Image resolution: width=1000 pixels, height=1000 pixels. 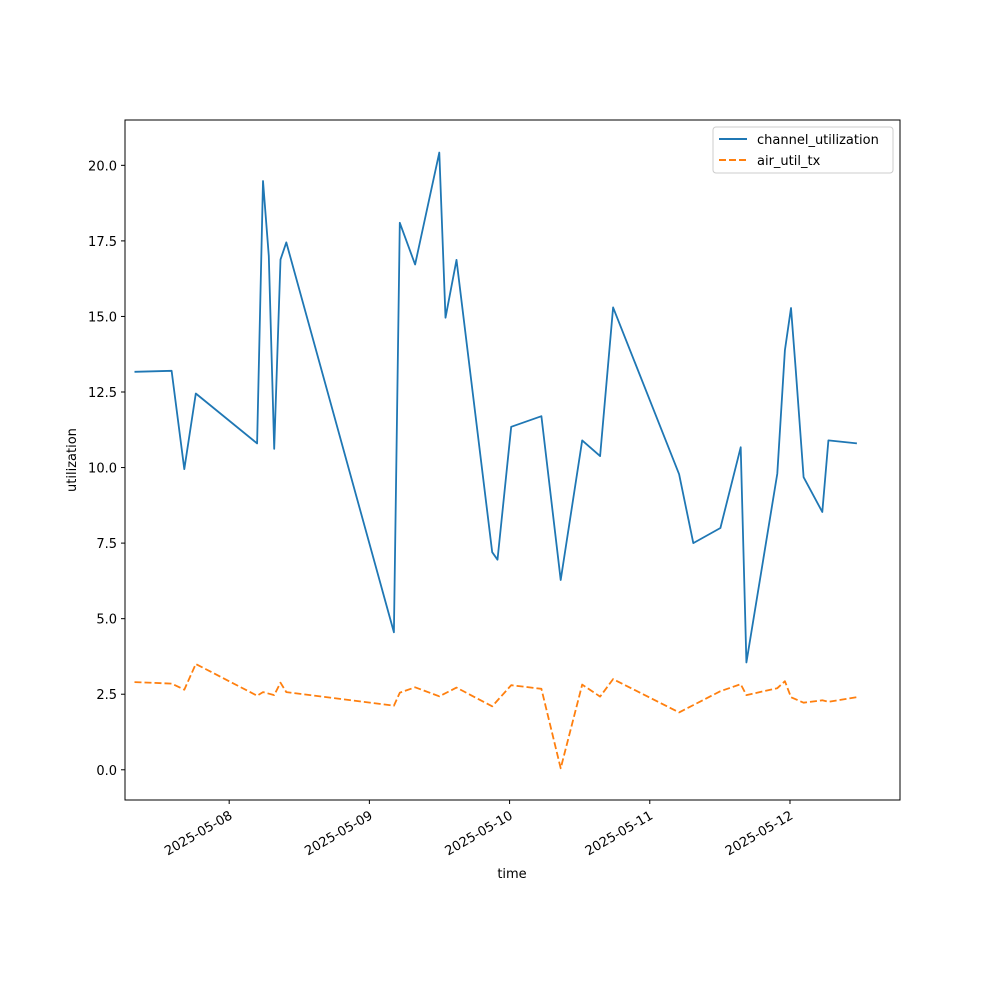 What do you see at coordinates (789, 161) in the screenshot?
I see `legend-label-air-util-tx: air_util_tx` at bounding box center [789, 161].